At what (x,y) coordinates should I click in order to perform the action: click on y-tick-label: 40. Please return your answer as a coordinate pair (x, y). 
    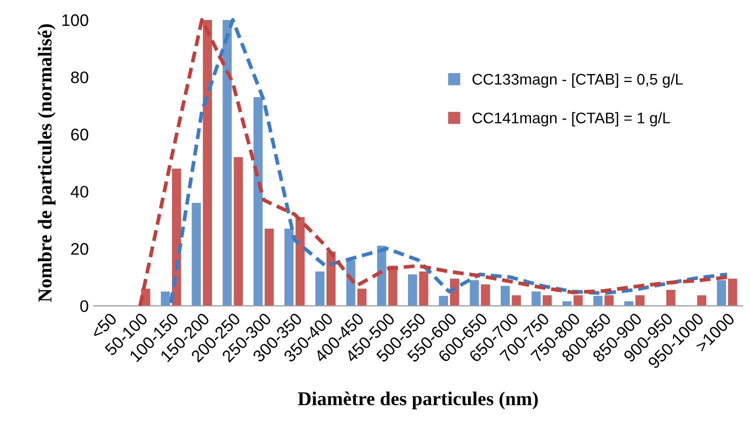
    Looking at the image, I should click on (79, 192).